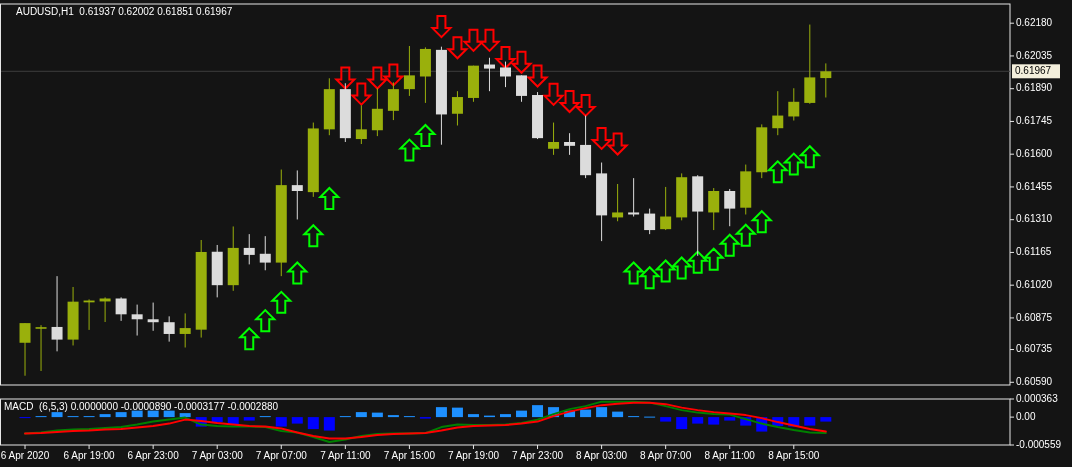 The image size is (1072, 467). What do you see at coordinates (1034, 349) in the screenshot?
I see `y-tick-label: 0.60735` at bounding box center [1034, 349].